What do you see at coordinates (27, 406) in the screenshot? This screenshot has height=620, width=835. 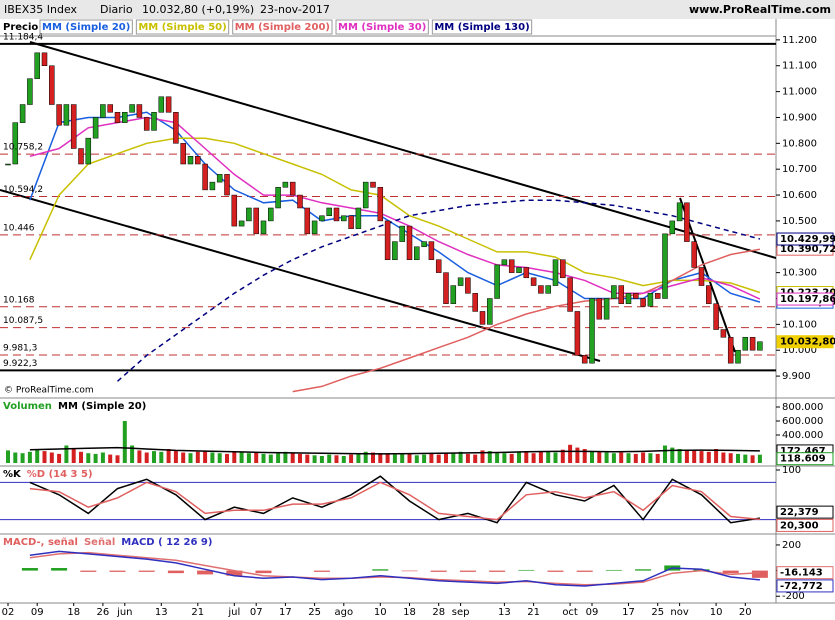 I see `panel-title: Volumen` at bounding box center [27, 406].